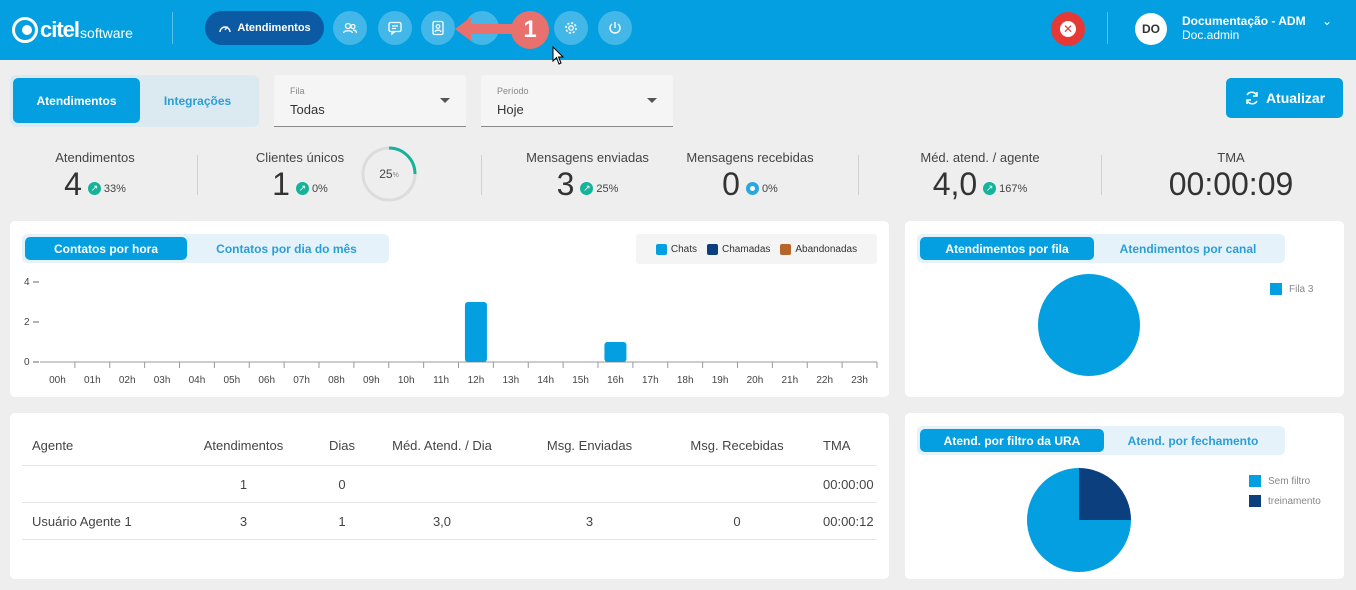 The height and width of the screenshot is (590, 1356). What do you see at coordinates (1327, 21) in the screenshot?
I see `chevron-down-icon: ⌄` at bounding box center [1327, 21].